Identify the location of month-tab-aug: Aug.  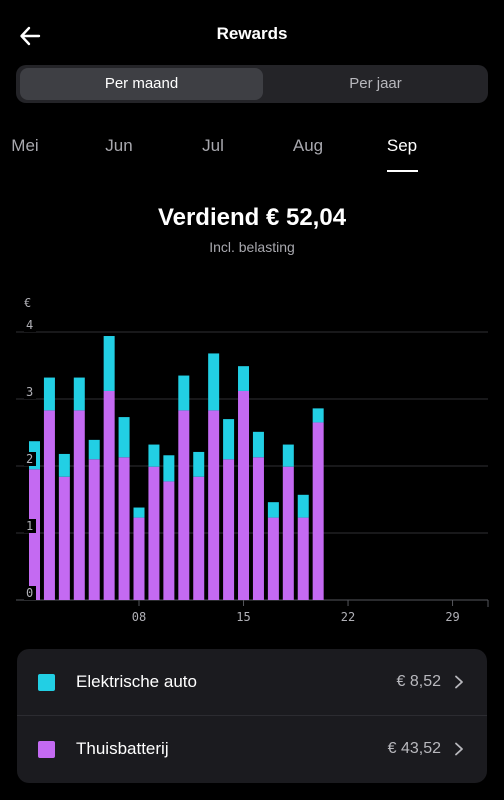
(308, 145).